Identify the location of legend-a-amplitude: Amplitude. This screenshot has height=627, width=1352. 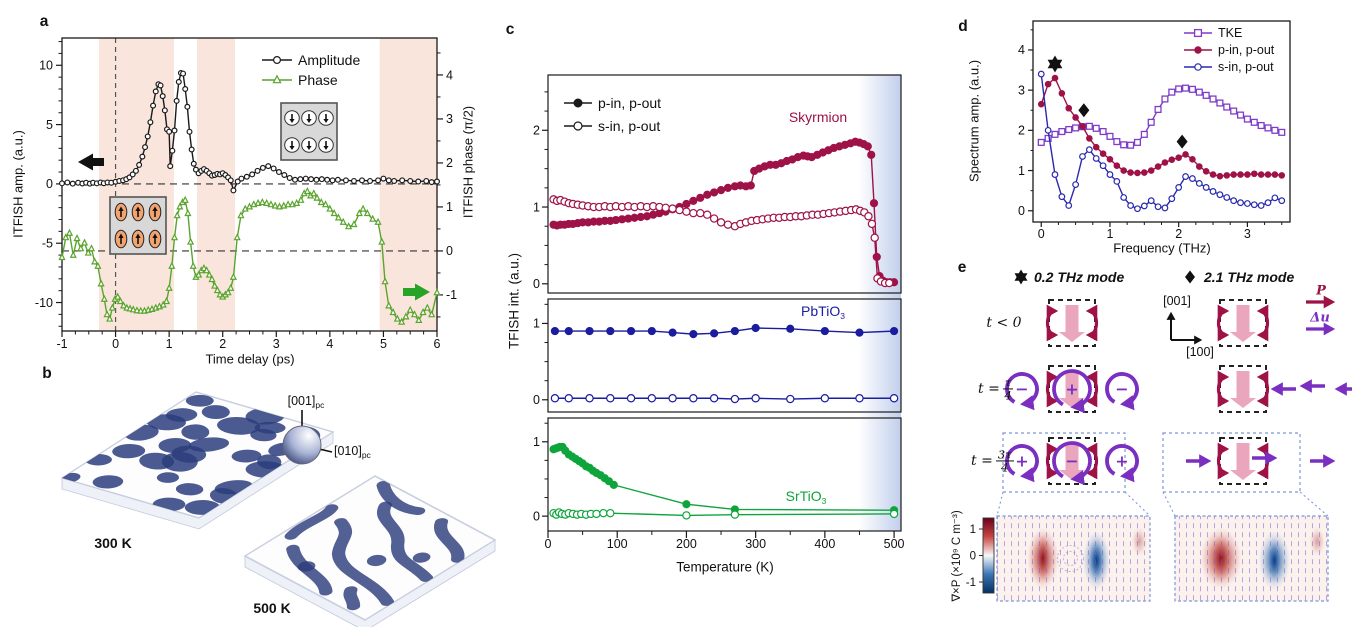
(329, 60).